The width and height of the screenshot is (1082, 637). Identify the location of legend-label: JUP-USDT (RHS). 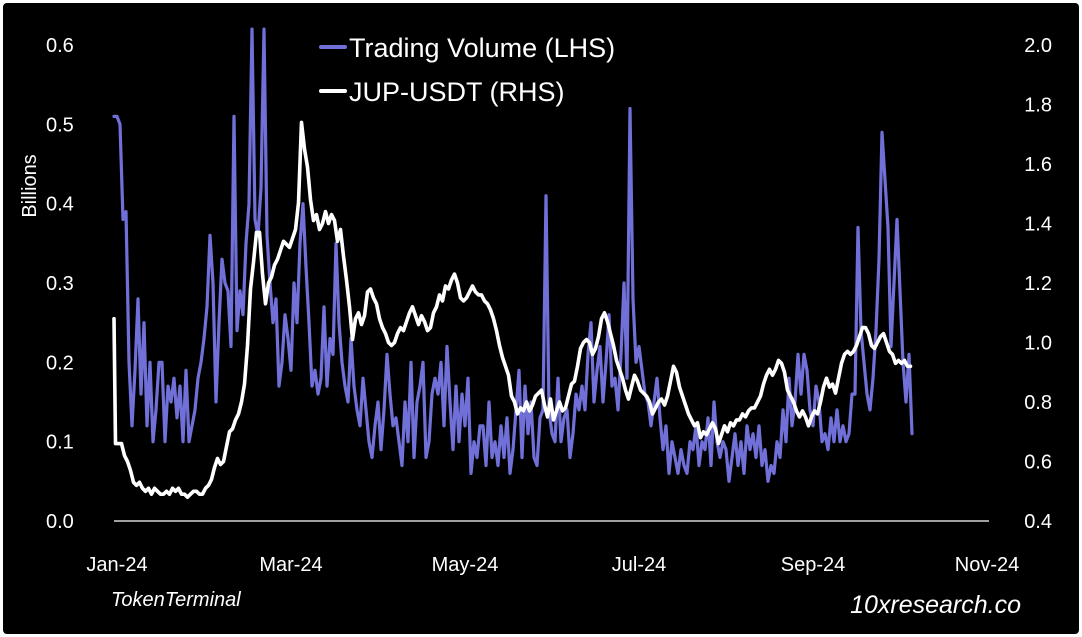
(457, 92).